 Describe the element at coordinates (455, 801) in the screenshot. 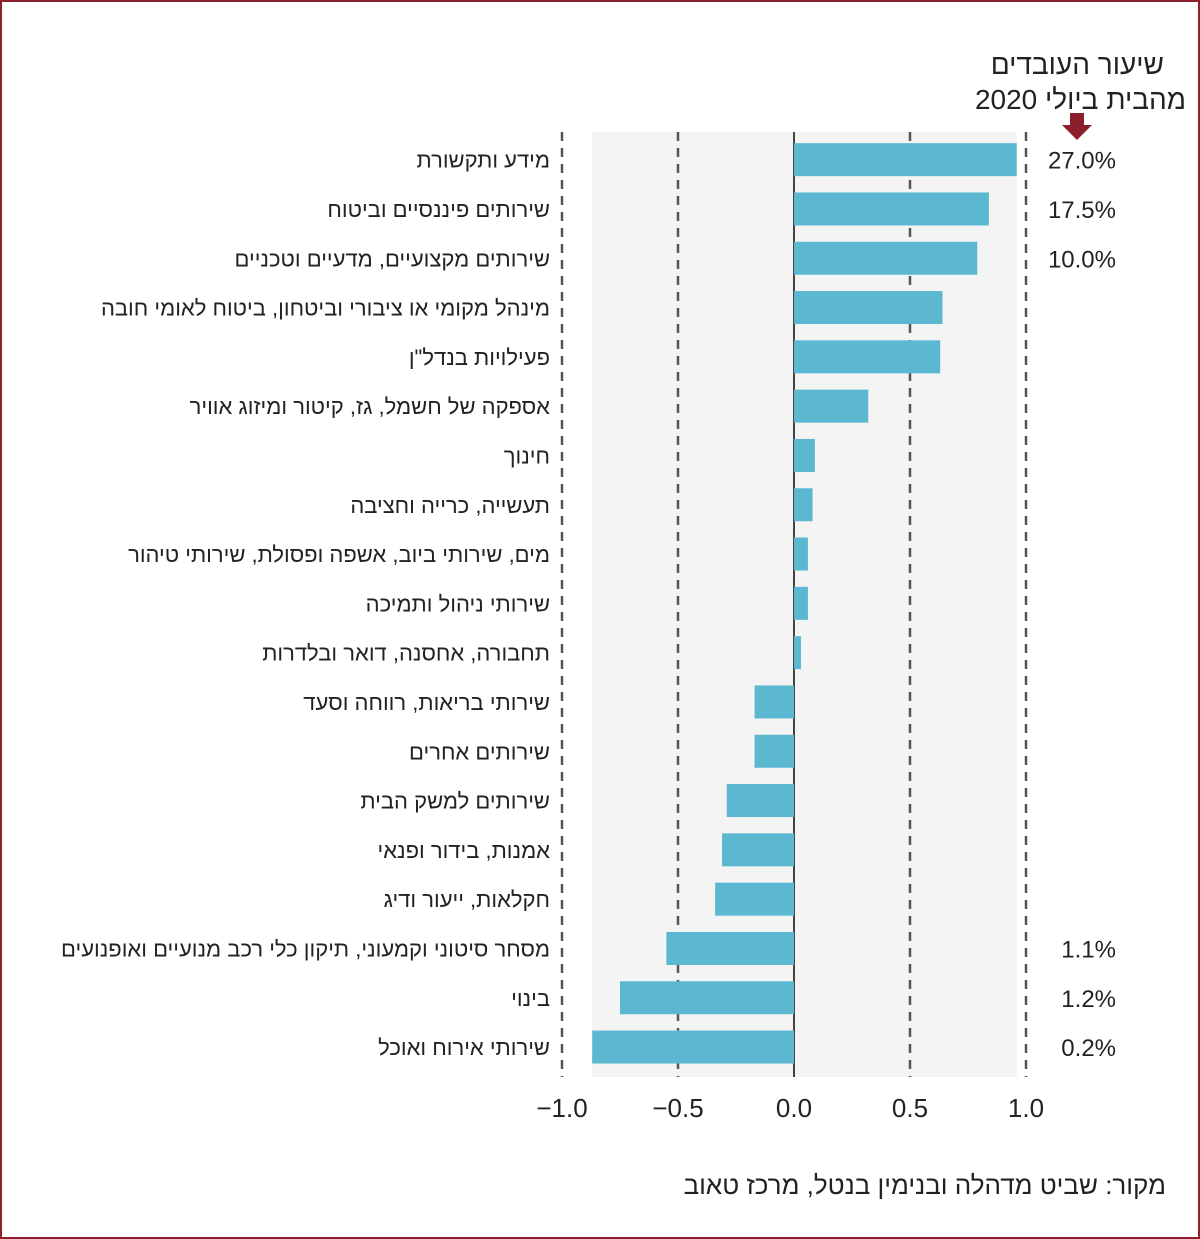

I see `category-label-13: שירותים למשק הבית` at that location.